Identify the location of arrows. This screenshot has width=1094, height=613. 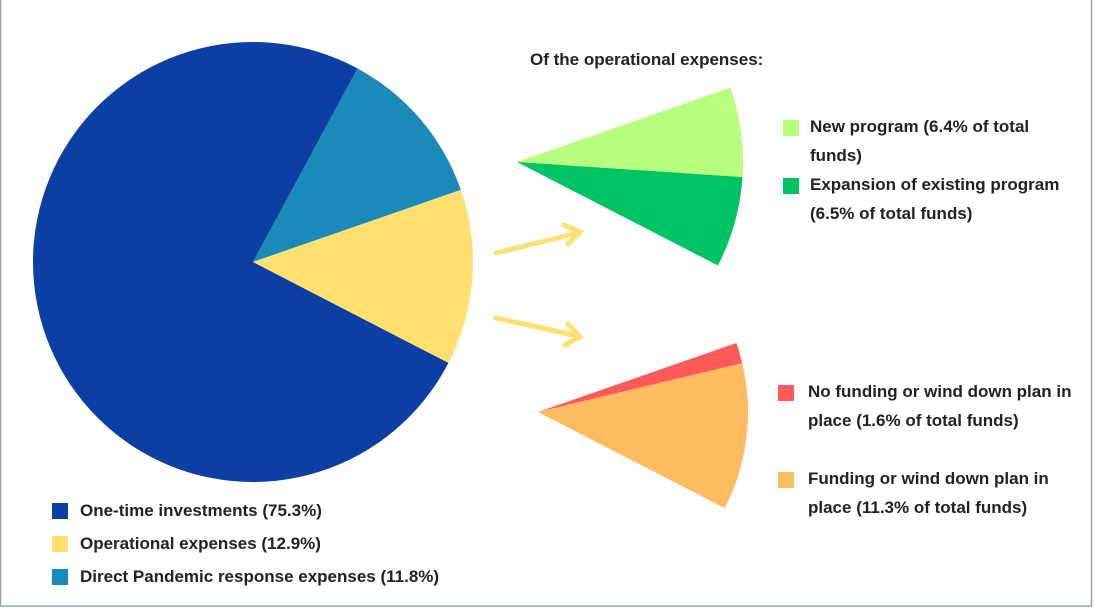
(539, 285).